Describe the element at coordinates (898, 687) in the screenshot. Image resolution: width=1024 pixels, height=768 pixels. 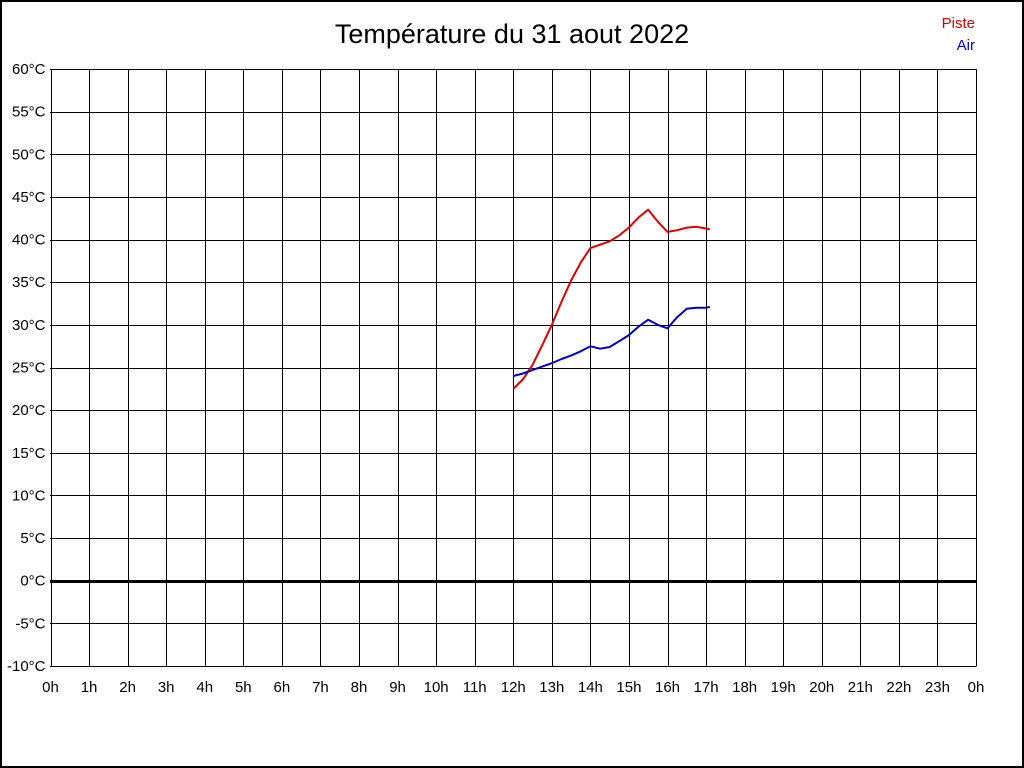
I see `x-tick-label: 22h` at that location.